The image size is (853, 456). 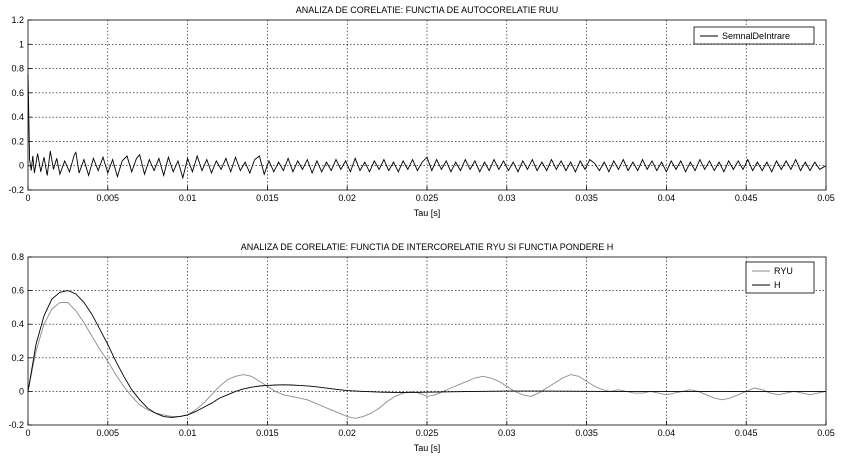 I want to click on legend: SemnalDeIntrare, so click(x=754, y=35).